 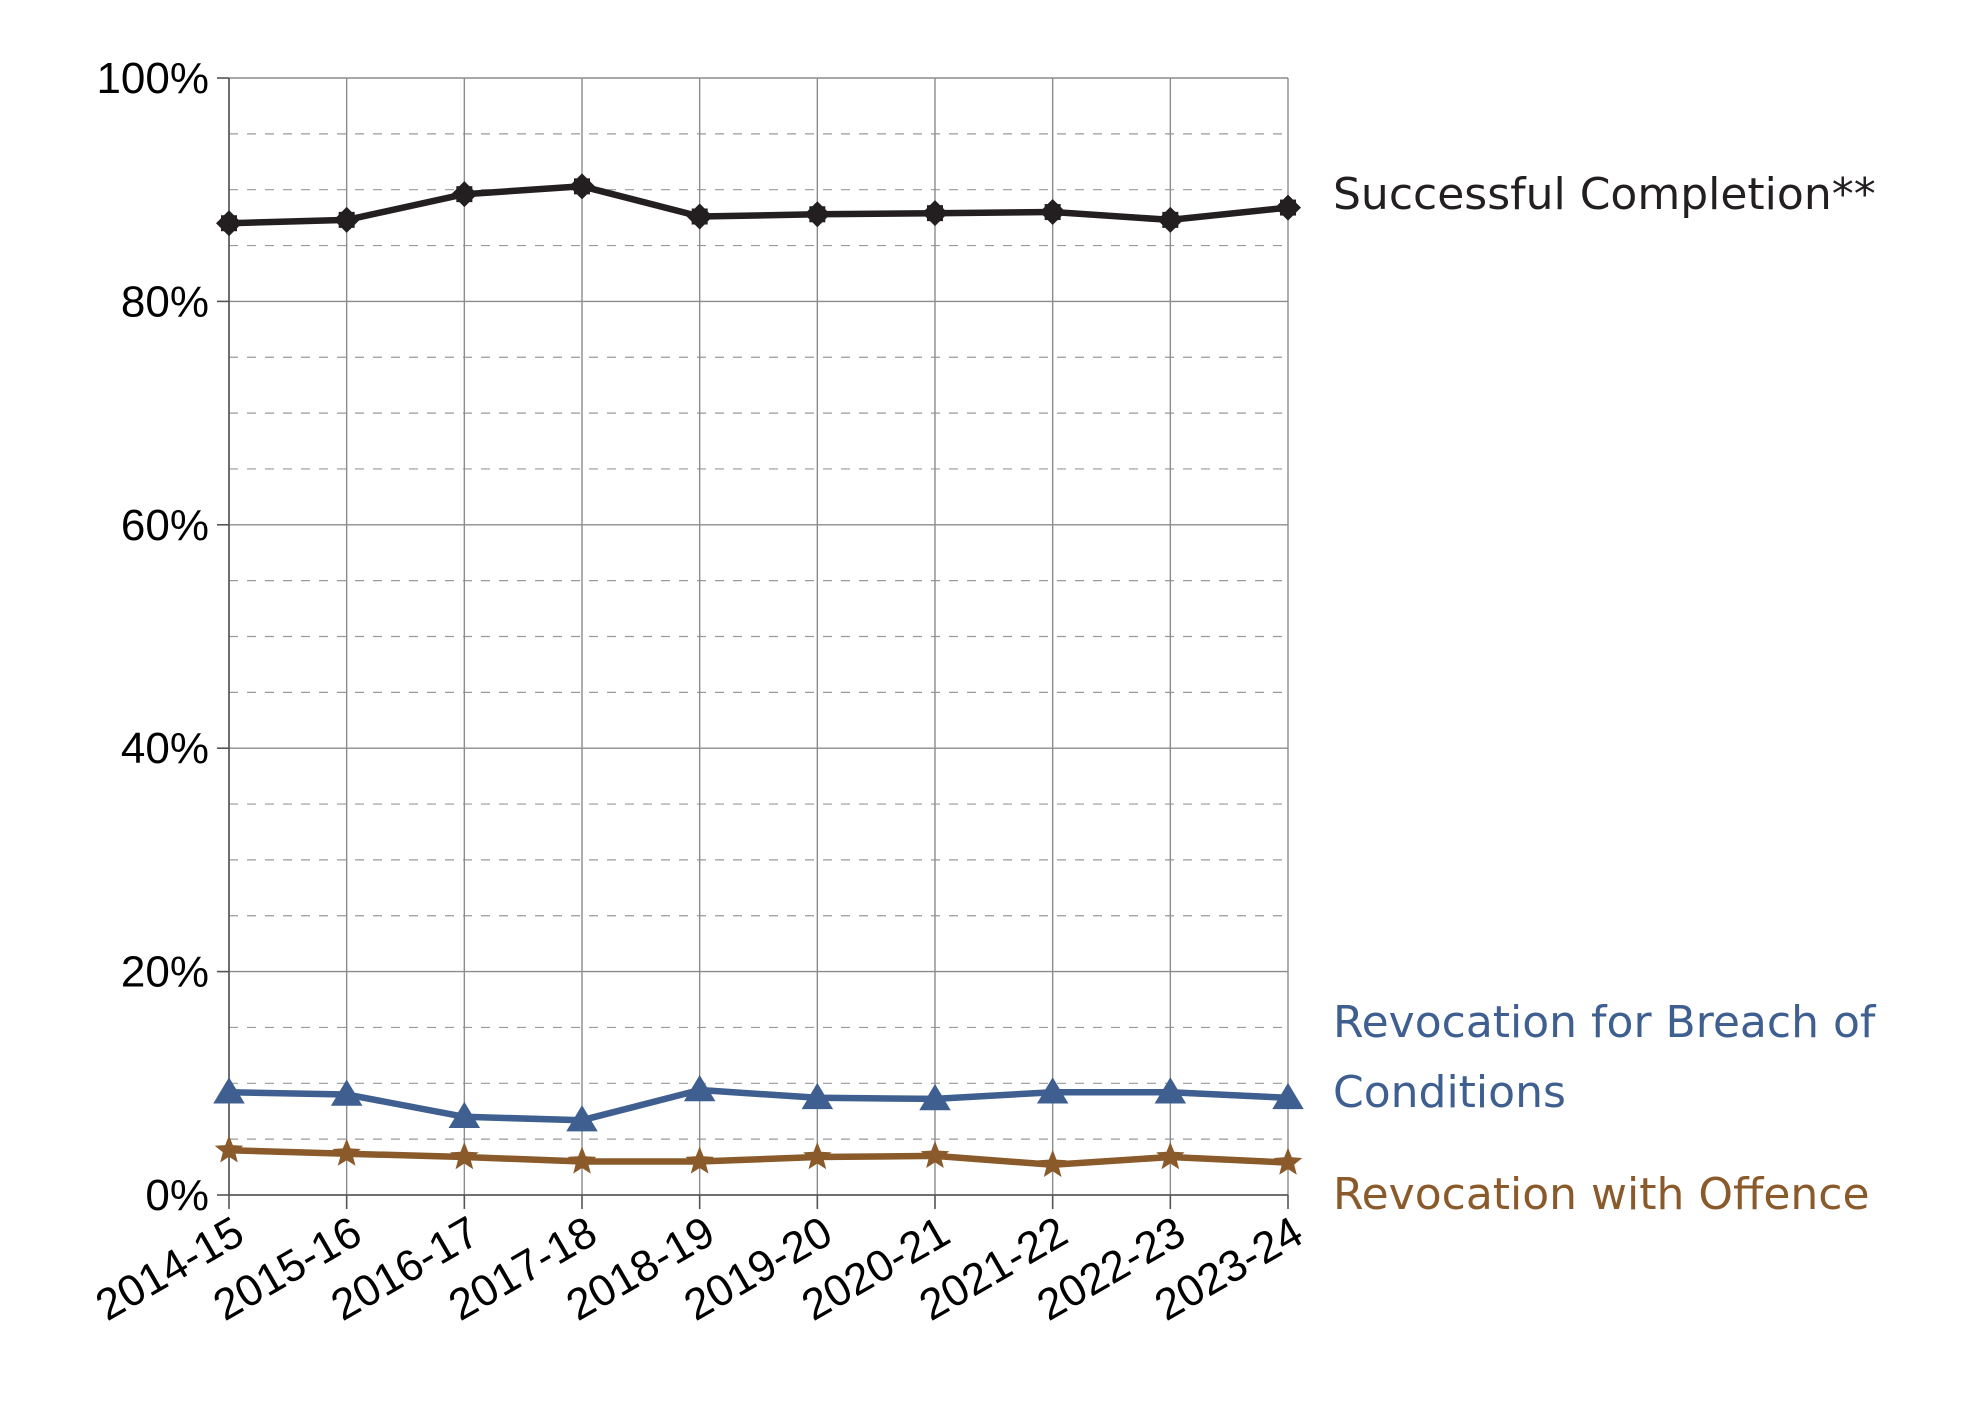 What do you see at coordinates (1605, 1022) in the screenshot?
I see `series-label: Revocation for Breach of` at bounding box center [1605, 1022].